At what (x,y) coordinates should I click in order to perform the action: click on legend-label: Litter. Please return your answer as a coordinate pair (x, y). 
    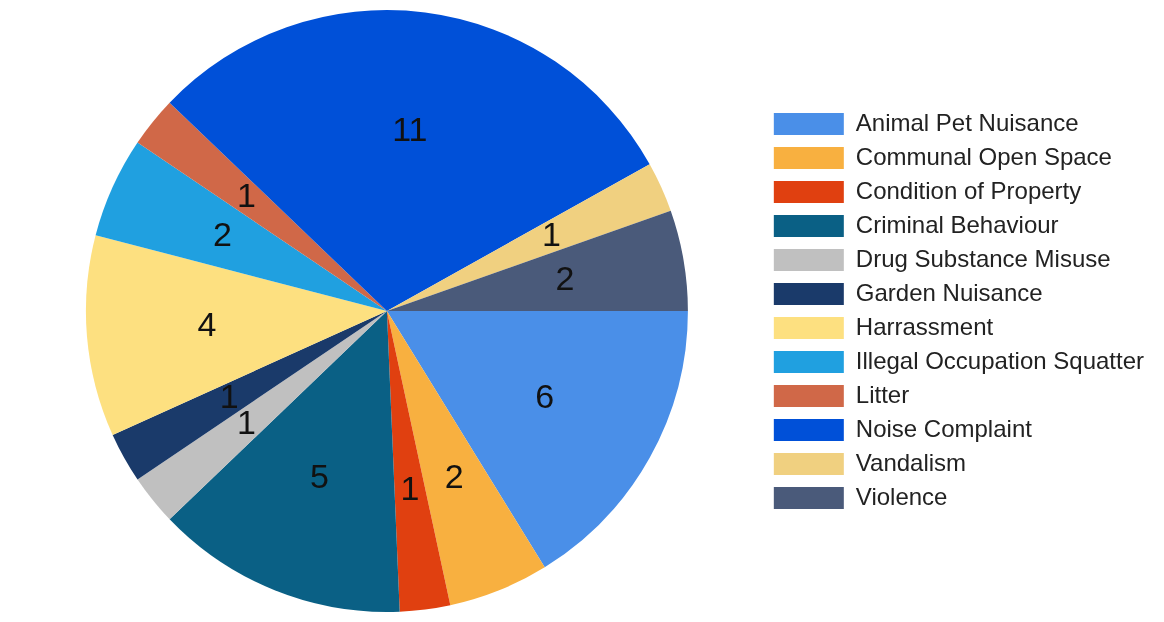
    Looking at the image, I should click on (882, 394).